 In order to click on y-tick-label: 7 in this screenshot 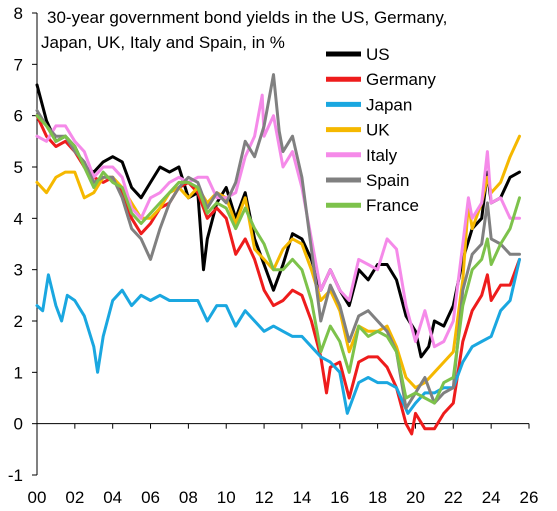, I will do `click(18, 64)`.